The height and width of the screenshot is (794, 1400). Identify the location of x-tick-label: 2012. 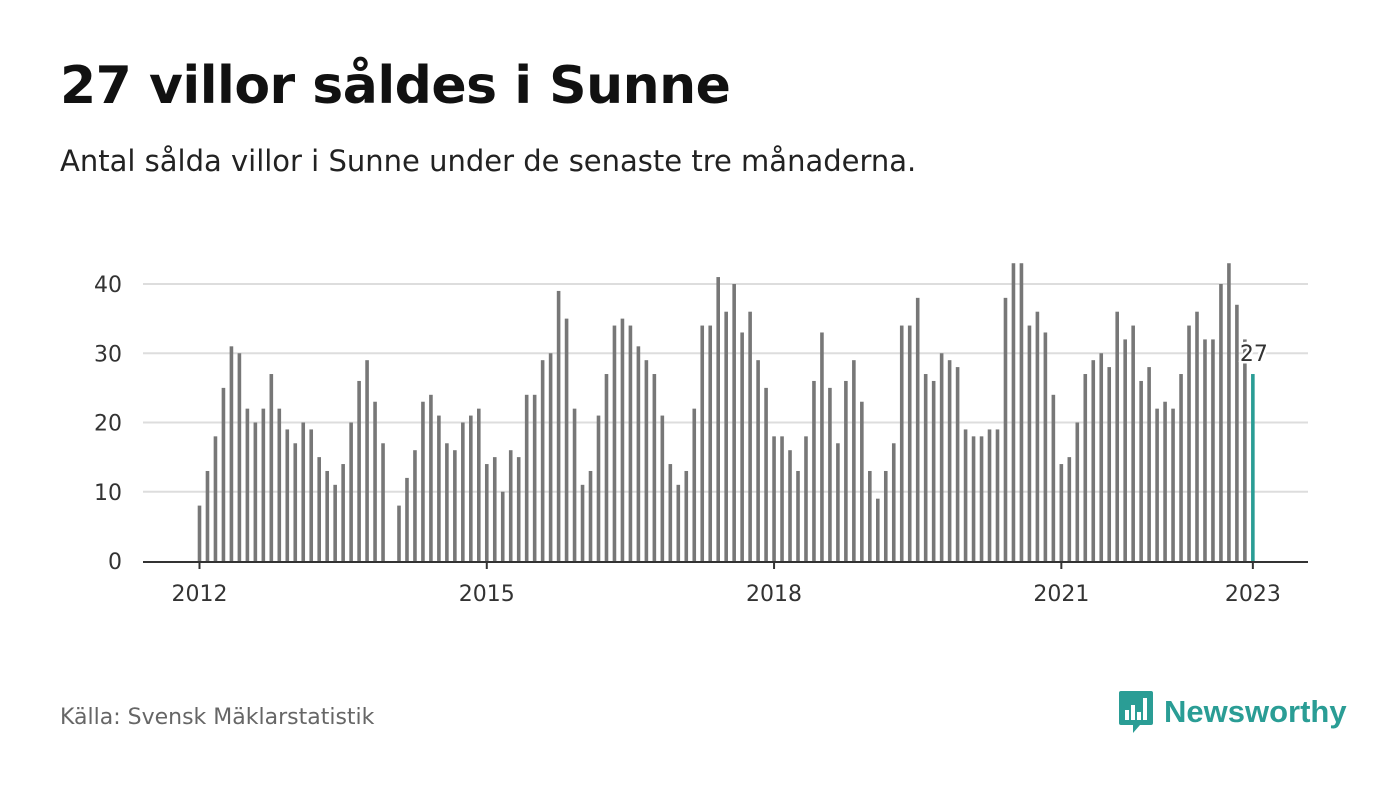
(200, 594).